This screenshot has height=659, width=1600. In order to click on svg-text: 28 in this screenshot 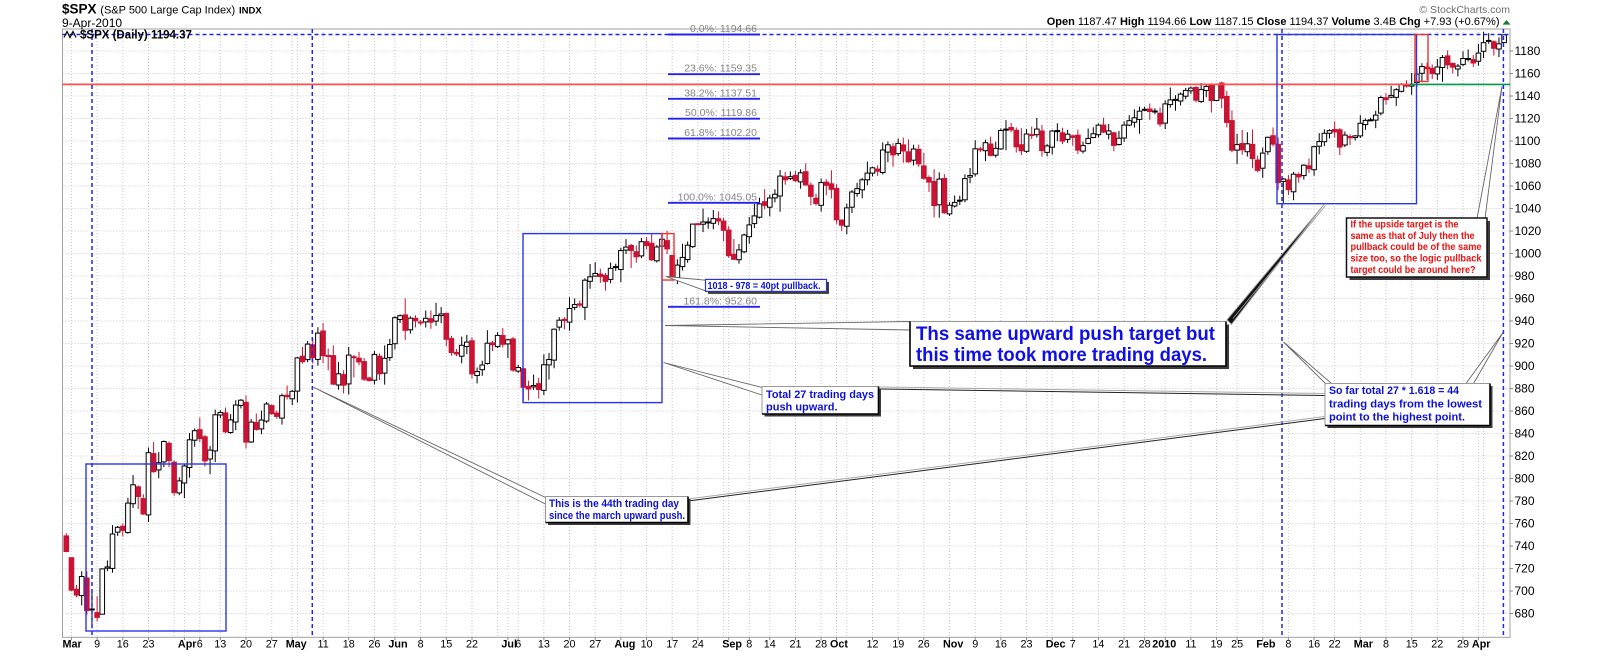, I will do `click(1145, 645)`.